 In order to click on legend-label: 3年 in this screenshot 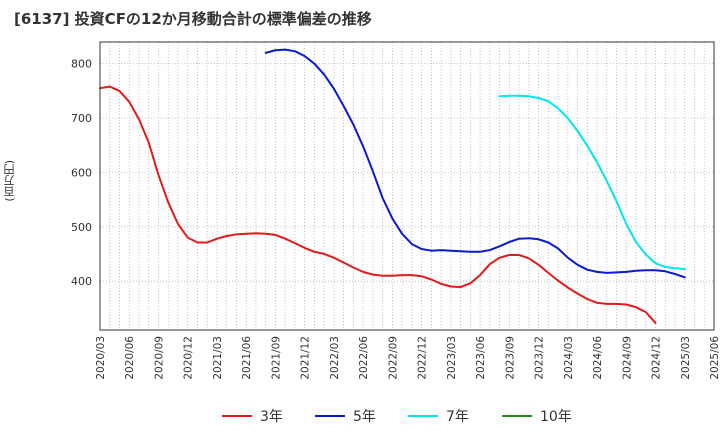, I will do `click(271, 417)`.